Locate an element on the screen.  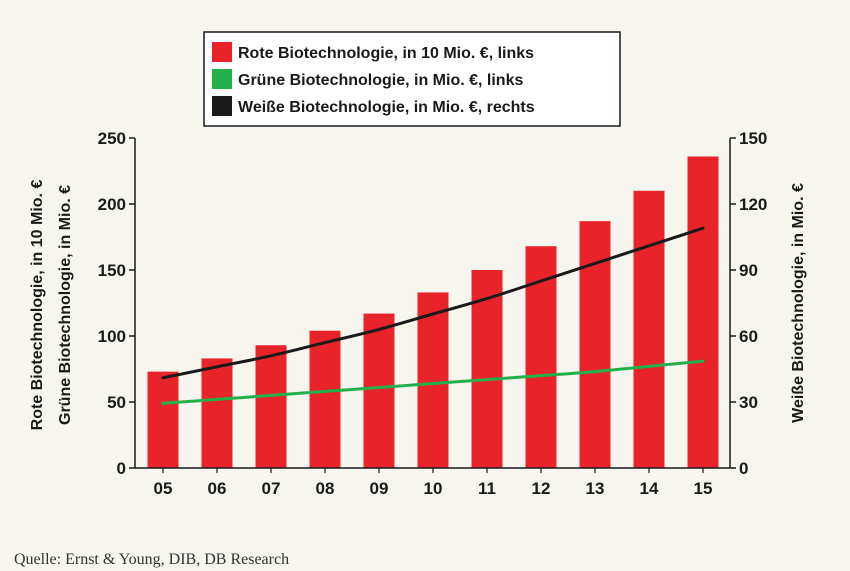
legend-label: Weiße Biotechnologie, in Mio. €, rechts is located at coordinates (386, 107).